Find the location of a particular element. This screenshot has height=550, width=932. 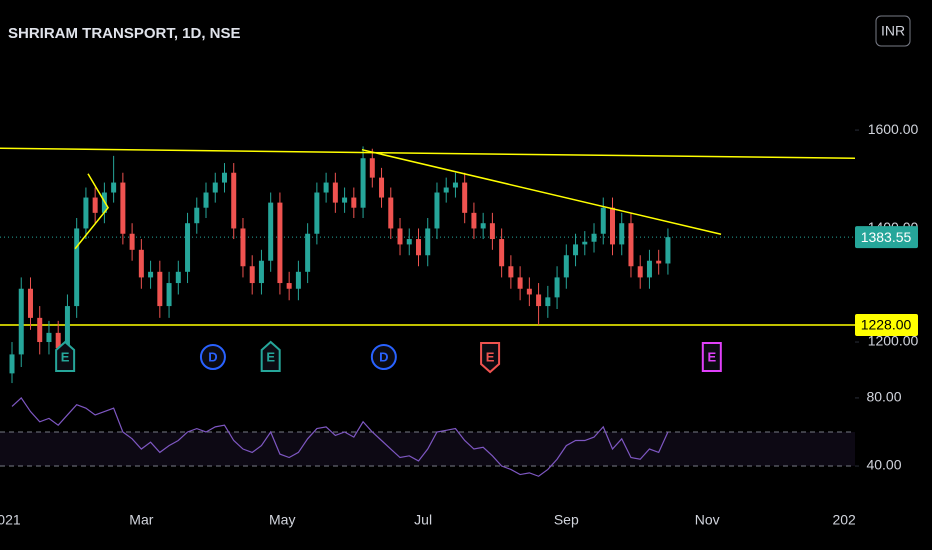

x-tick-label: Mar is located at coordinates (141, 520).